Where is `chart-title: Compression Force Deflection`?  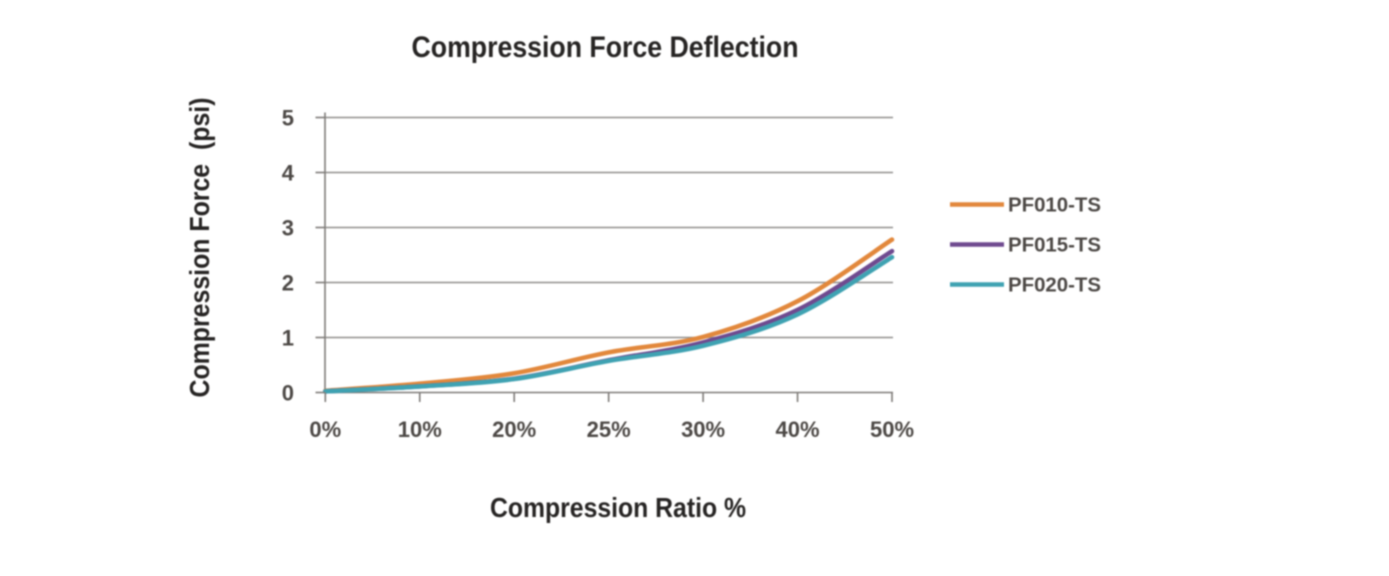
chart-title: Compression Force Deflection is located at coordinates (605, 47).